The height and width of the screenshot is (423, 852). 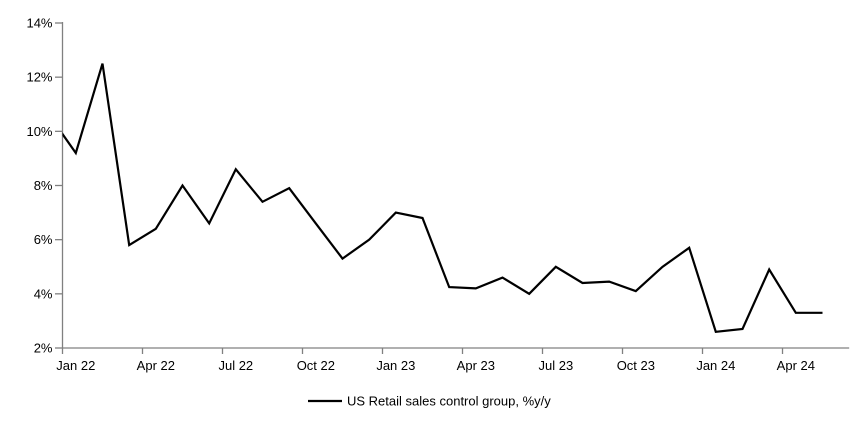 What do you see at coordinates (555, 365) in the screenshot?
I see `x-tick-label: Jul 23` at bounding box center [555, 365].